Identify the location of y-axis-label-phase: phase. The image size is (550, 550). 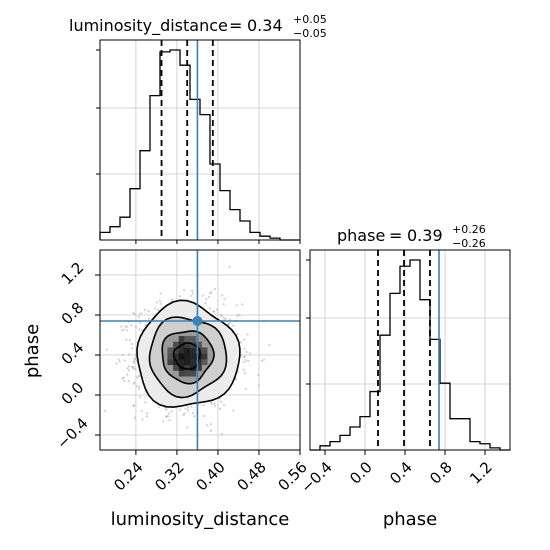
(32, 351).